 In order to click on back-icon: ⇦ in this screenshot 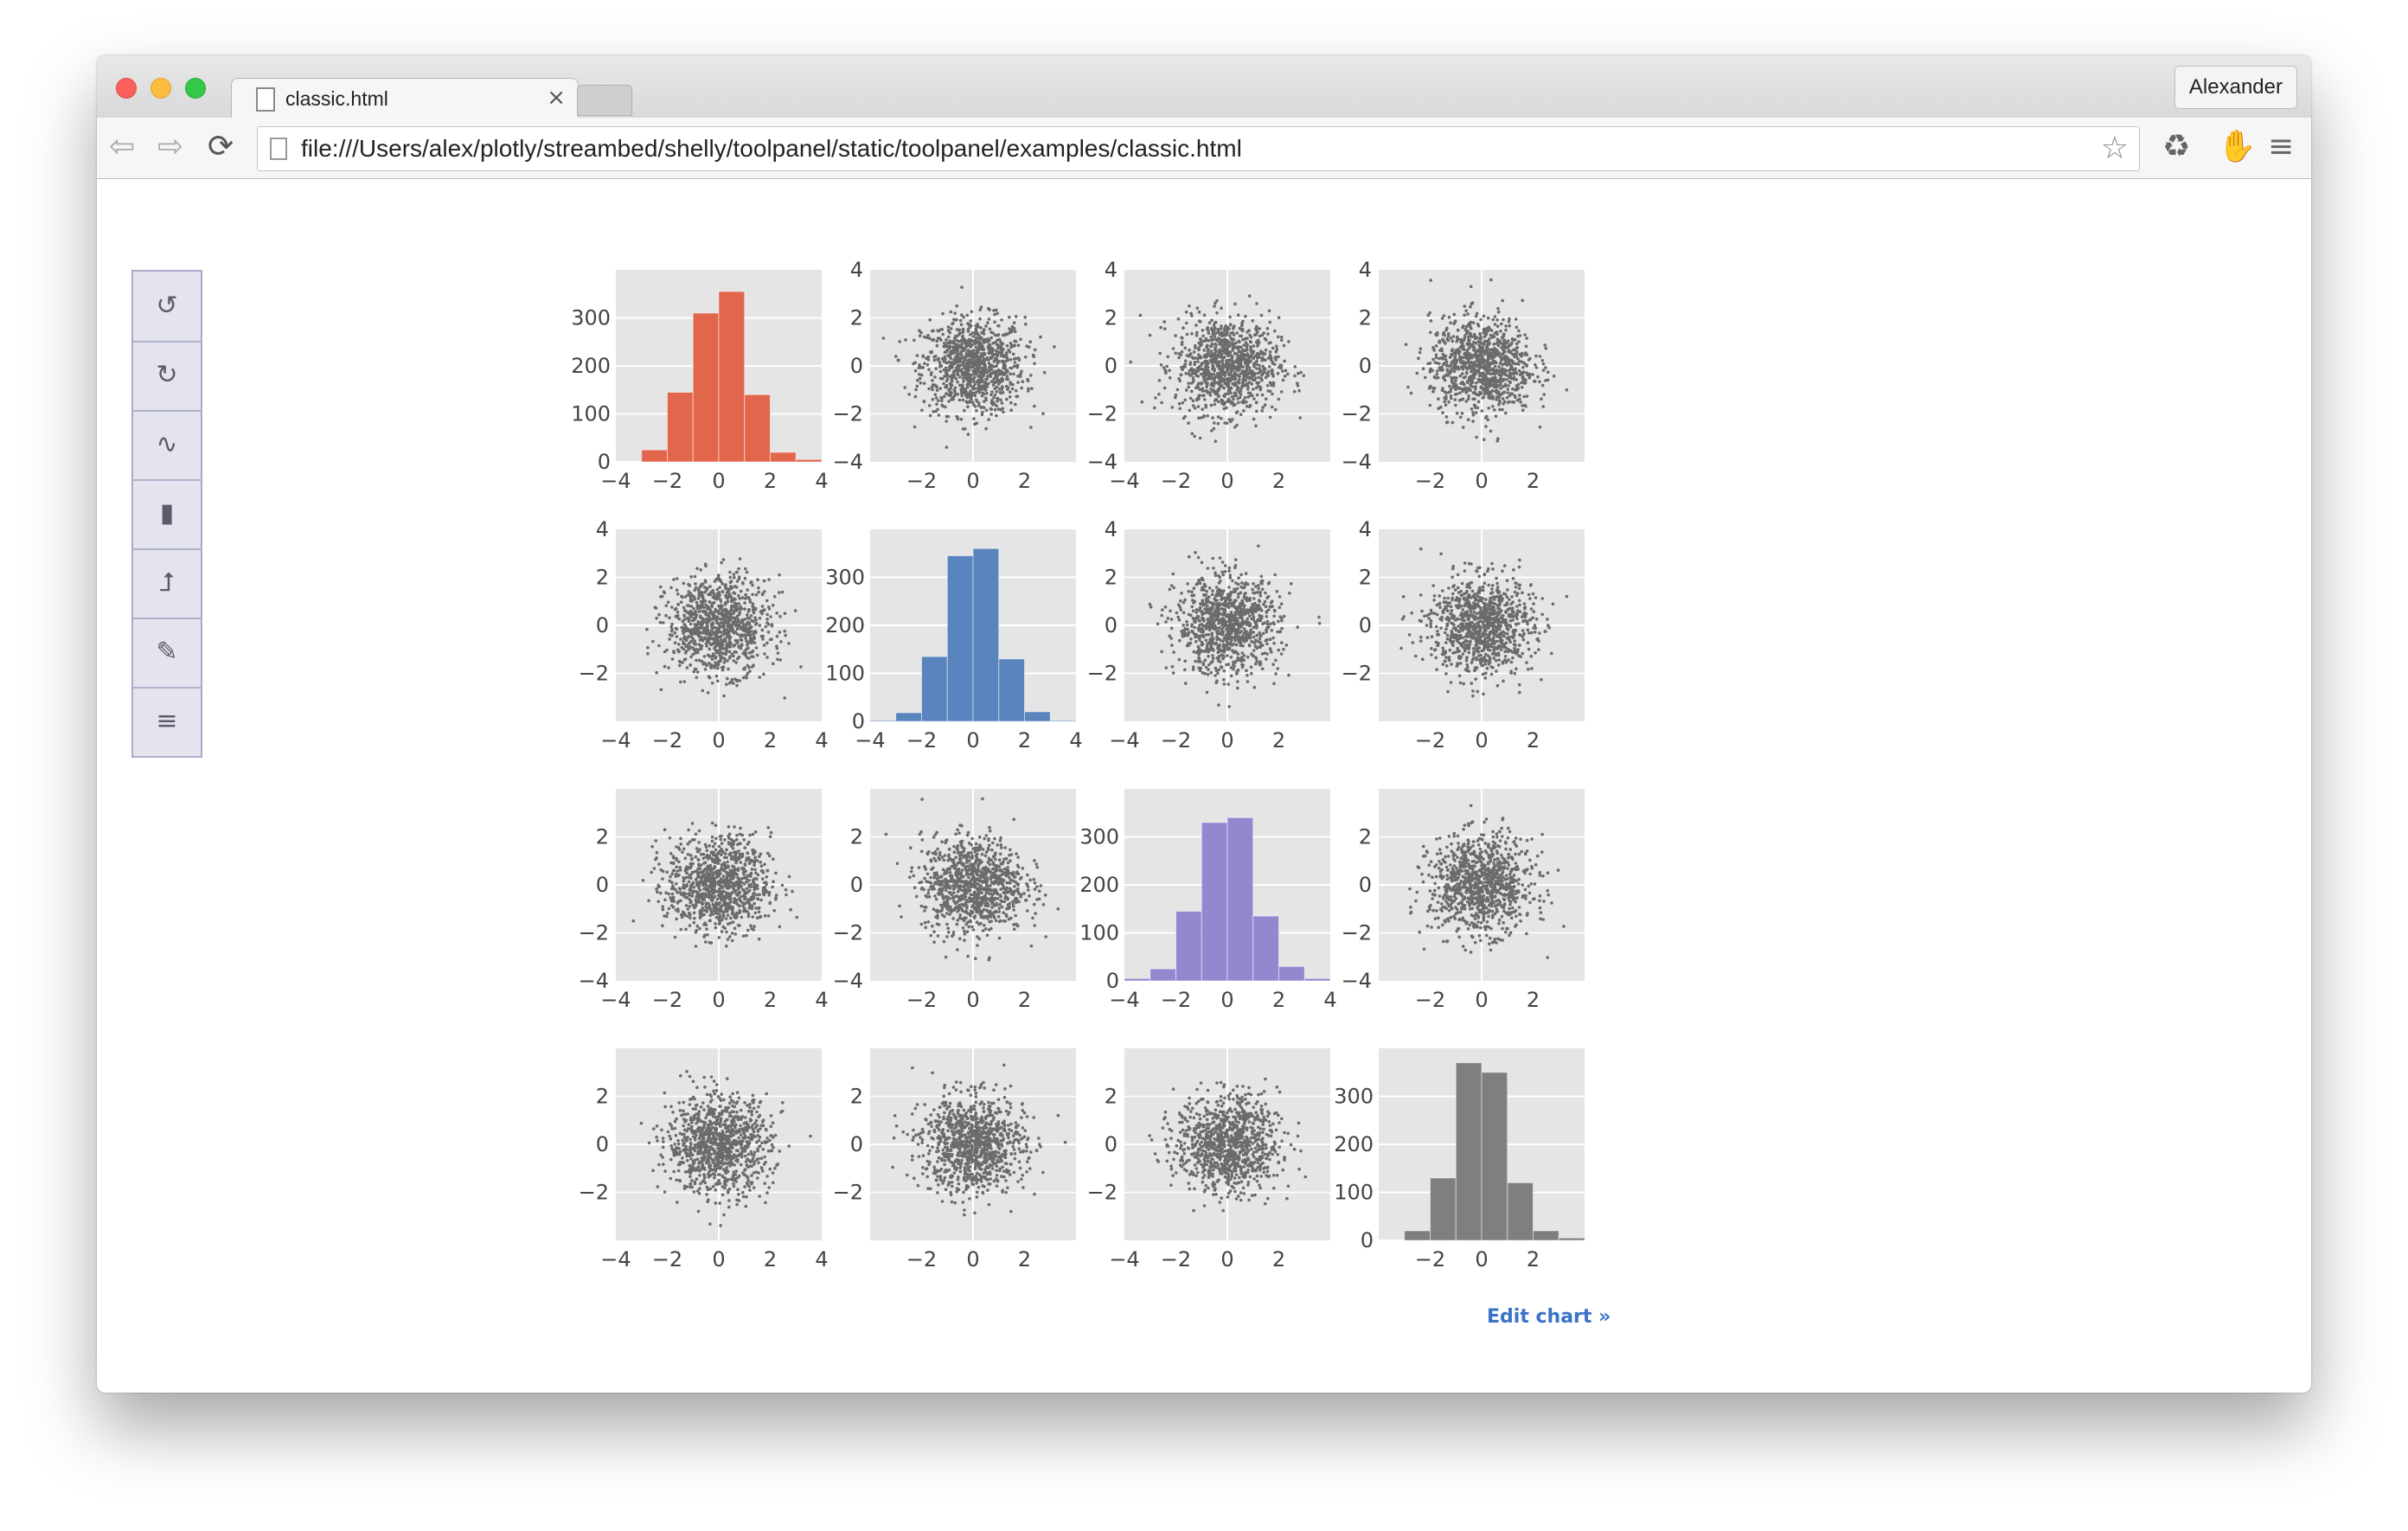, I will do `click(122, 146)`.